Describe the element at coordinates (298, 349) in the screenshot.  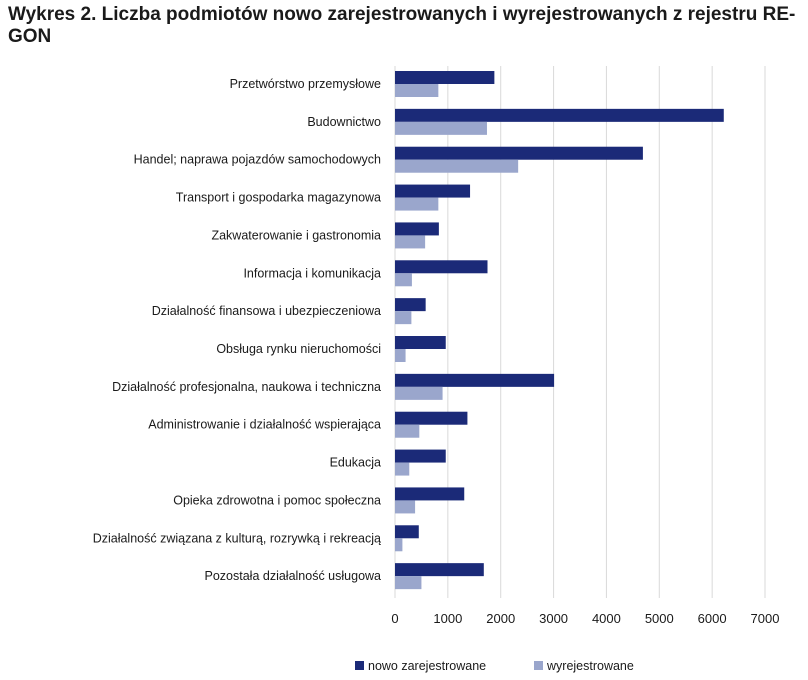
I see `category-label: Obsługa rynku nieruchomości` at that location.